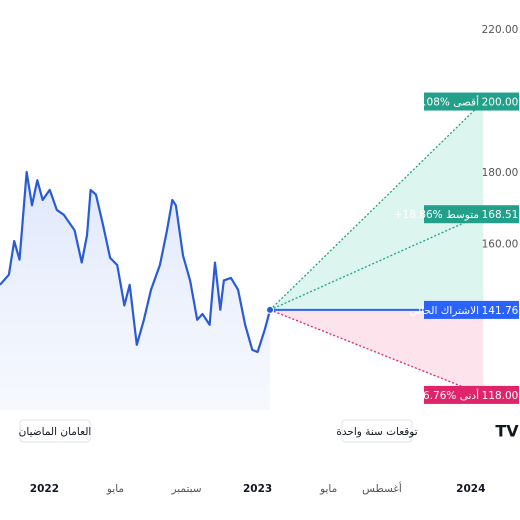  Describe the element at coordinates (377, 352) in the screenshot. I see `downside-area` at that location.